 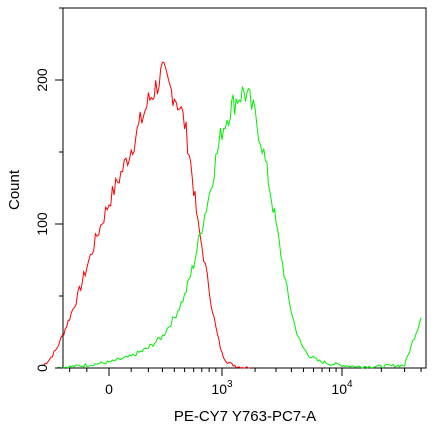 I want to click on y-tick-label: 200, so click(x=42, y=80).